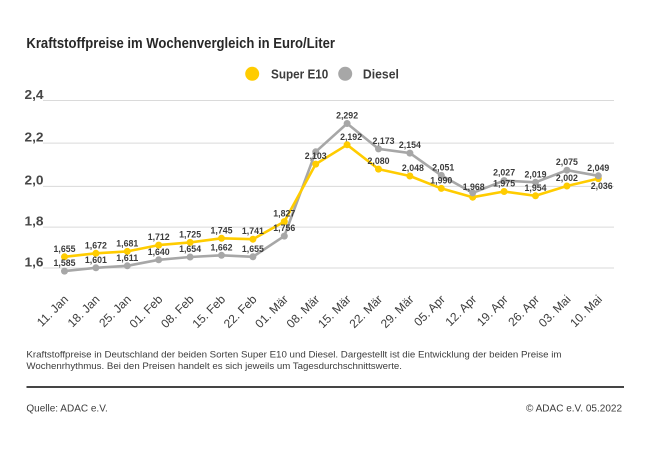 This screenshot has width=650, height=456. What do you see at coordinates (284, 228) in the screenshot?
I see `svg-text: 1,756` at bounding box center [284, 228].